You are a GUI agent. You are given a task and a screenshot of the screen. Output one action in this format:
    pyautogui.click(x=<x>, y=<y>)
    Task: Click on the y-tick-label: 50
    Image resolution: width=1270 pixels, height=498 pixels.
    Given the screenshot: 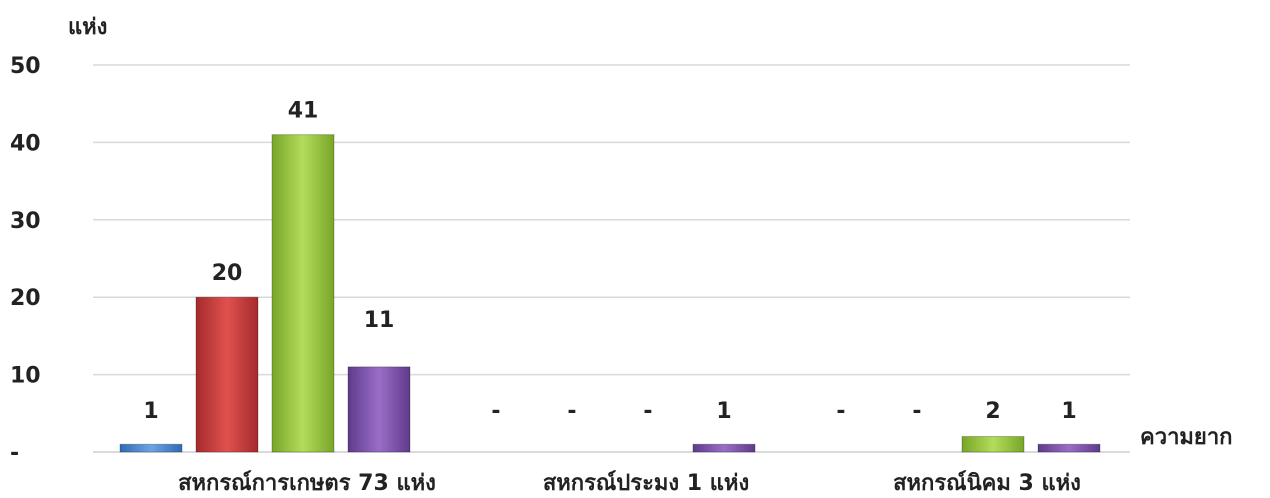 What is the action you would take?
    pyautogui.click(x=25, y=66)
    